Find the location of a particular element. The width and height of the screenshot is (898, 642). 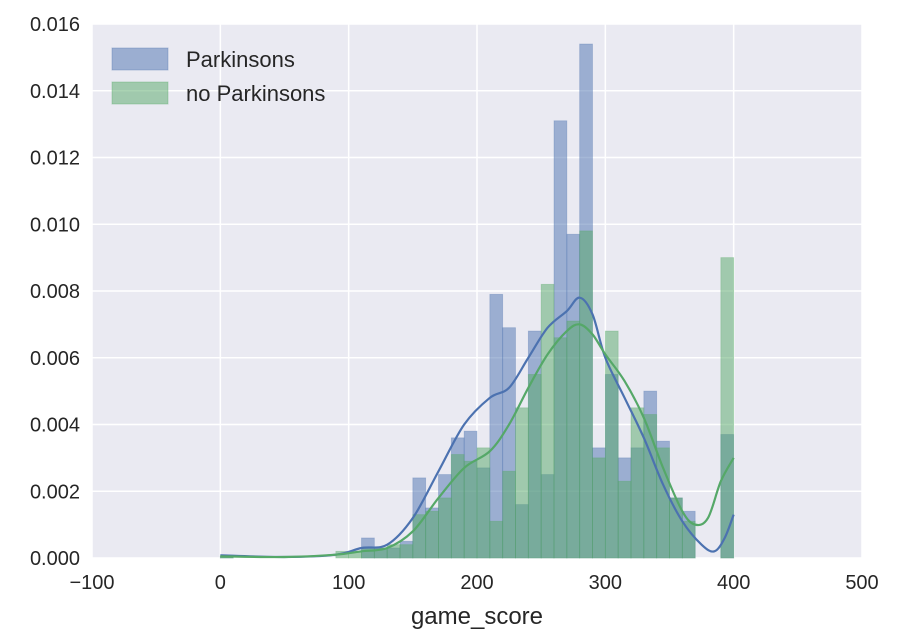

legend-swatch-parkinsons is located at coordinates (140, 59).